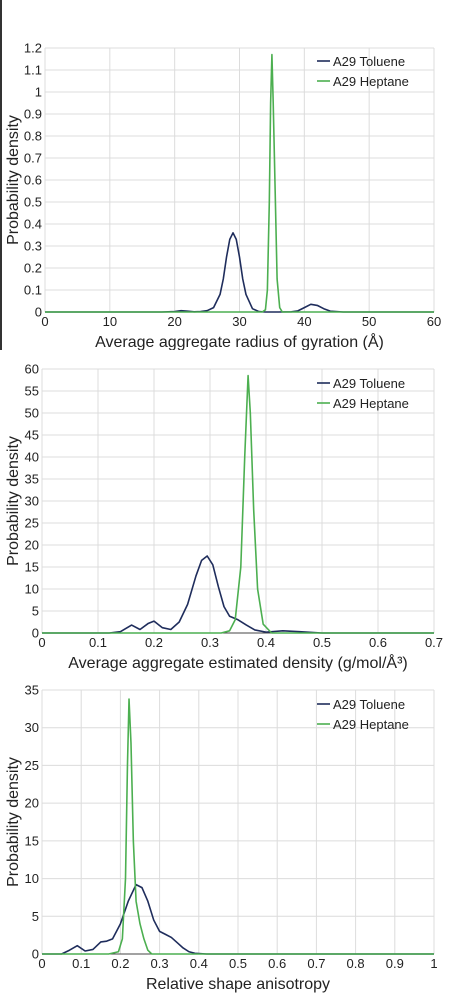  Describe the element at coordinates (33, 268) in the screenshot. I see `y-tick-label: 0.2` at that location.